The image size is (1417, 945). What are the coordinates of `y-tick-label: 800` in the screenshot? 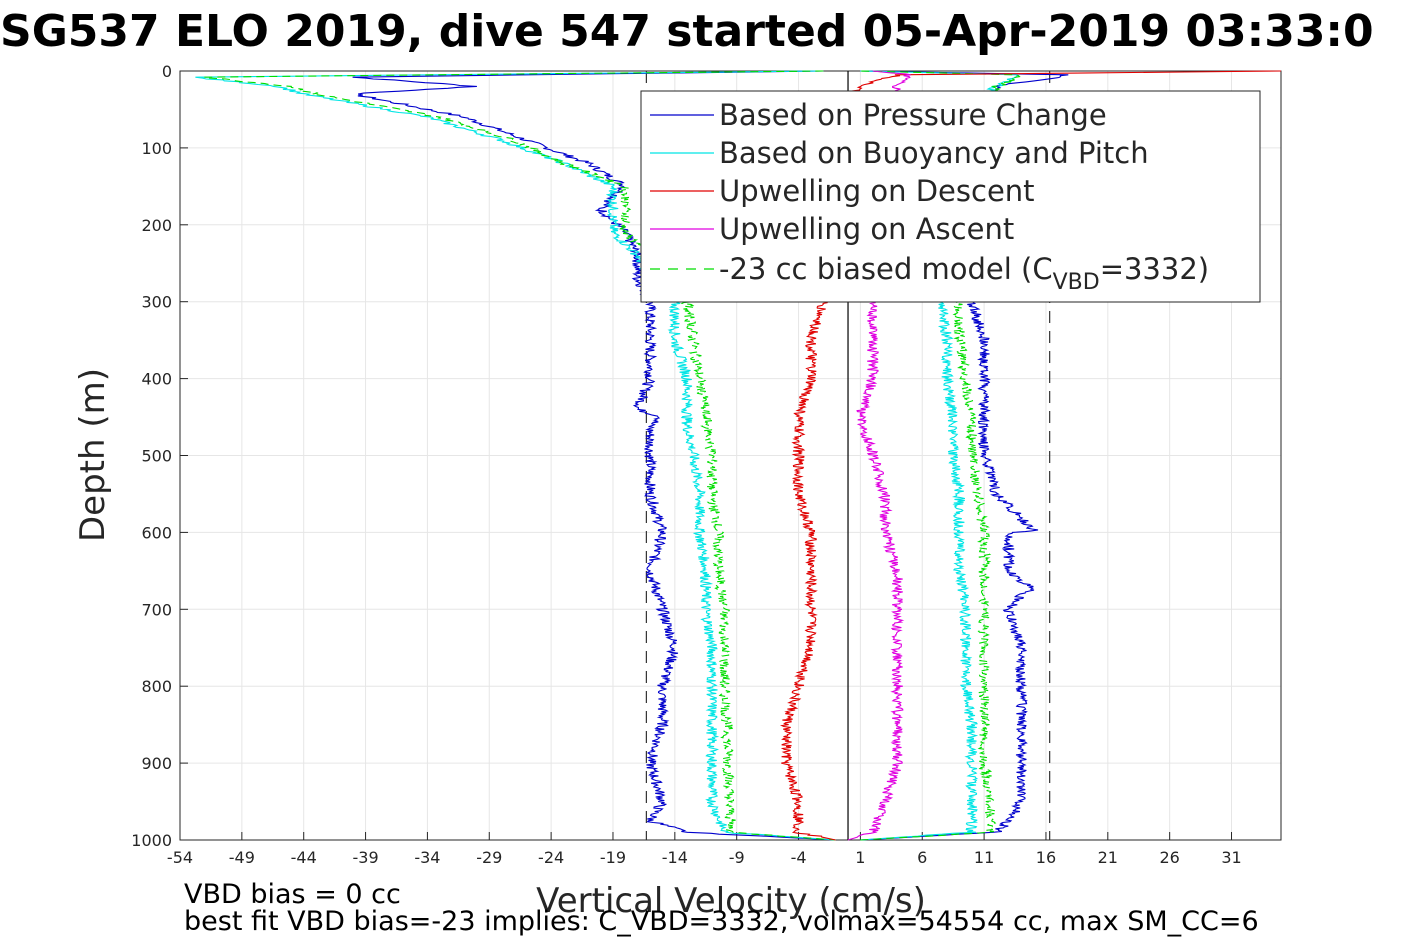 It's located at (156, 686).